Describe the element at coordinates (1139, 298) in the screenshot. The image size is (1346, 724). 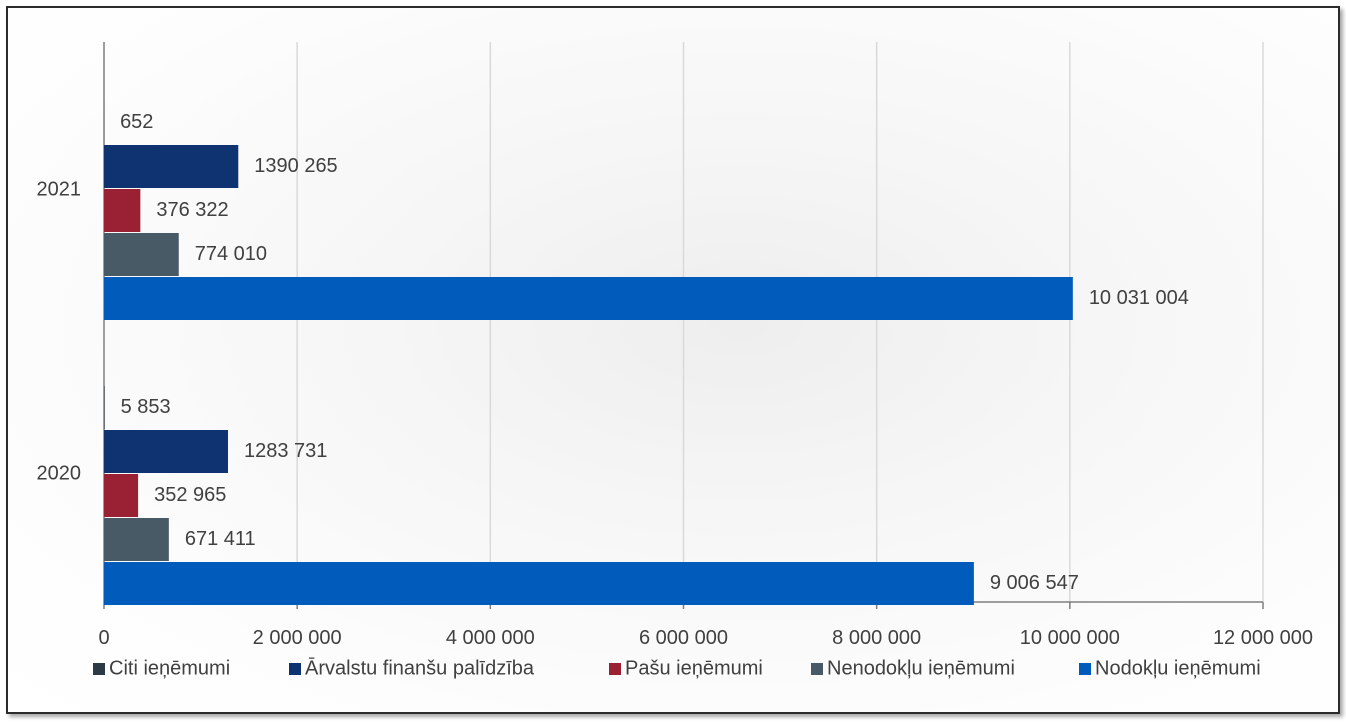
I see `data-label: 10 031 004` at that location.